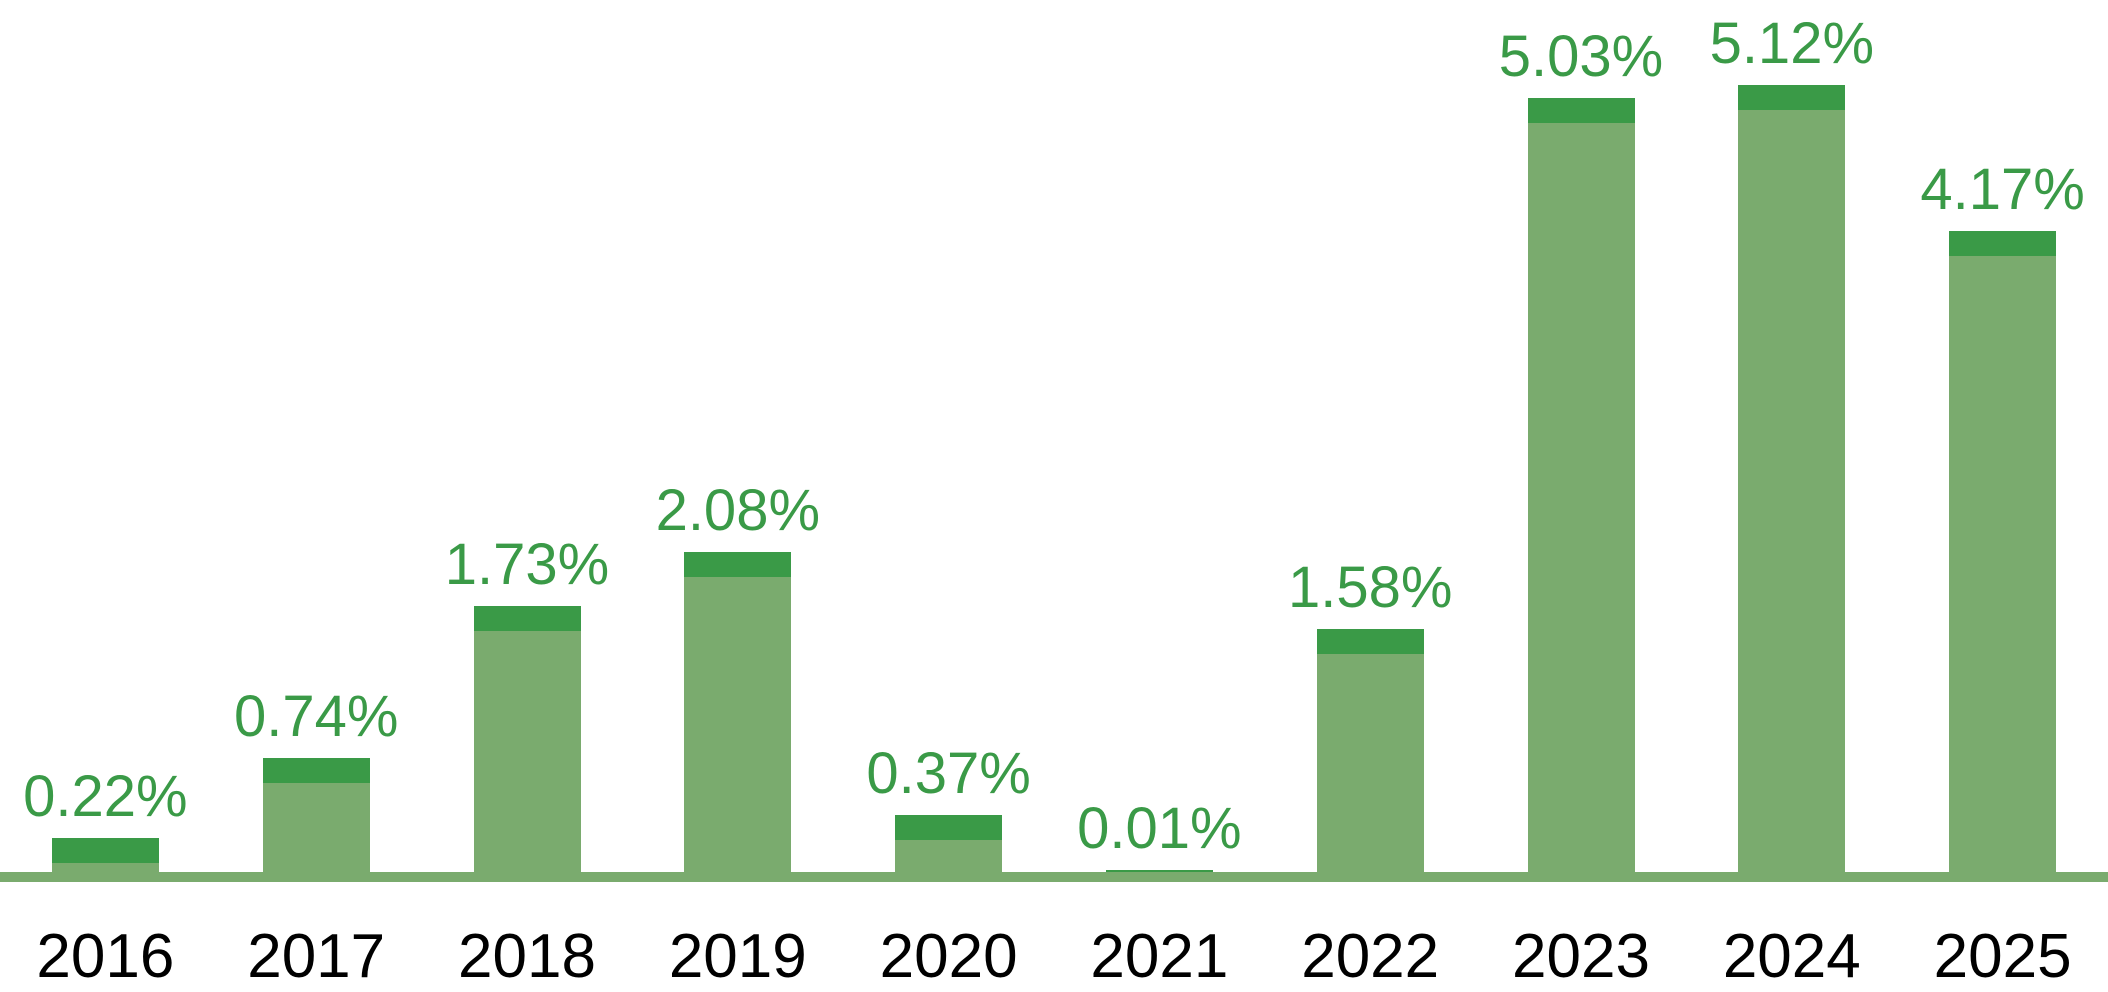 The height and width of the screenshot is (992, 2108). What do you see at coordinates (1792, 43) in the screenshot?
I see `value-label: 5.12%` at bounding box center [1792, 43].